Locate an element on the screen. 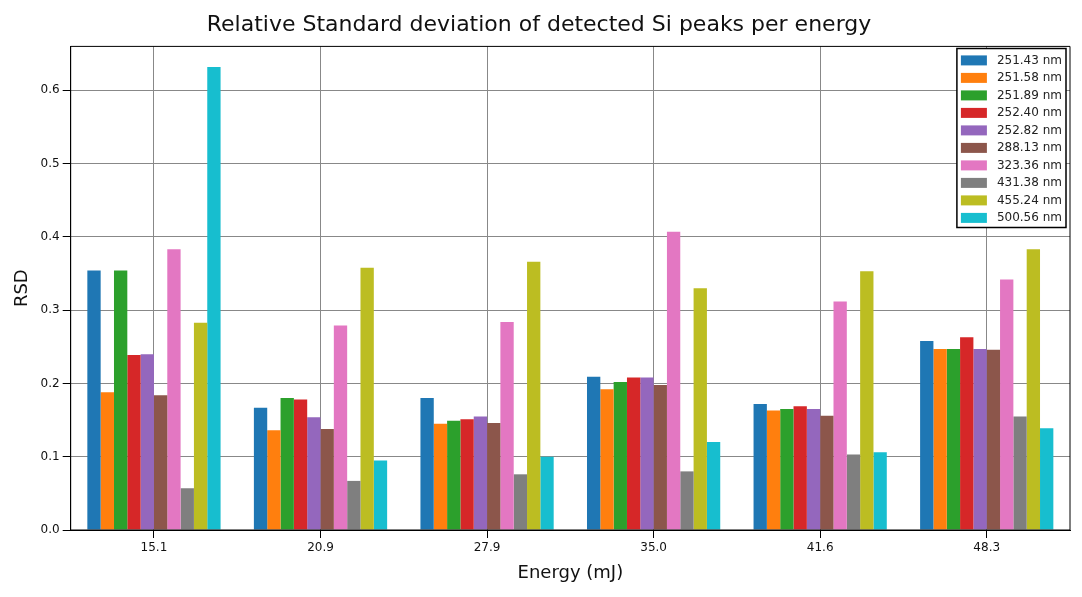 The width and height of the screenshot is (1082, 597). legend-label: 500.56 nm is located at coordinates (1029, 217).